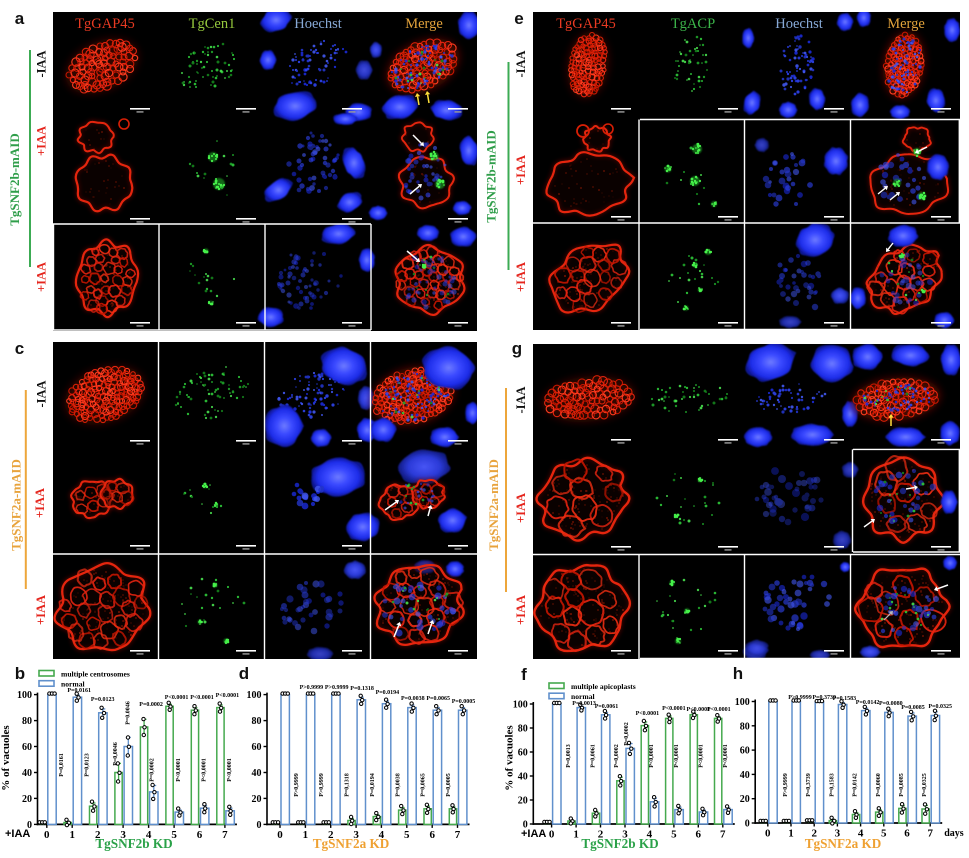 This screenshot has height=858, width=969. Describe the element at coordinates (603, 686) in the screenshot. I see `svg-text: multiple apicoplasts` at that location.